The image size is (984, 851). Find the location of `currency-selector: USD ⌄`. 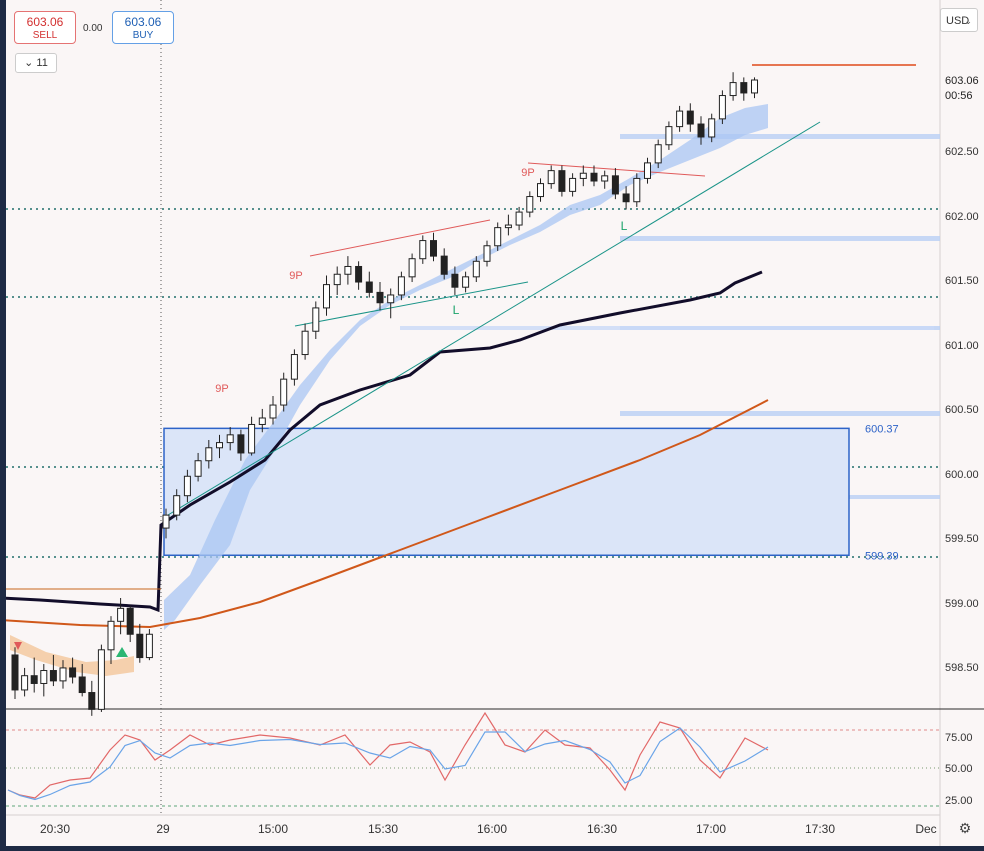

currency-selector: USD ⌄ is located at coordinates (959, 20).